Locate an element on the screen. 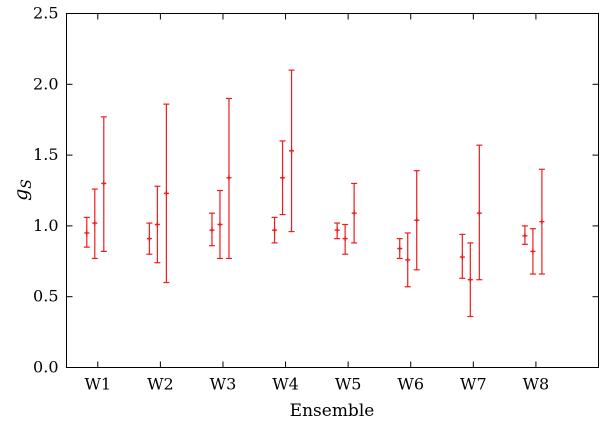  x-tick-label: W2 is located at coordinates (160, 384).